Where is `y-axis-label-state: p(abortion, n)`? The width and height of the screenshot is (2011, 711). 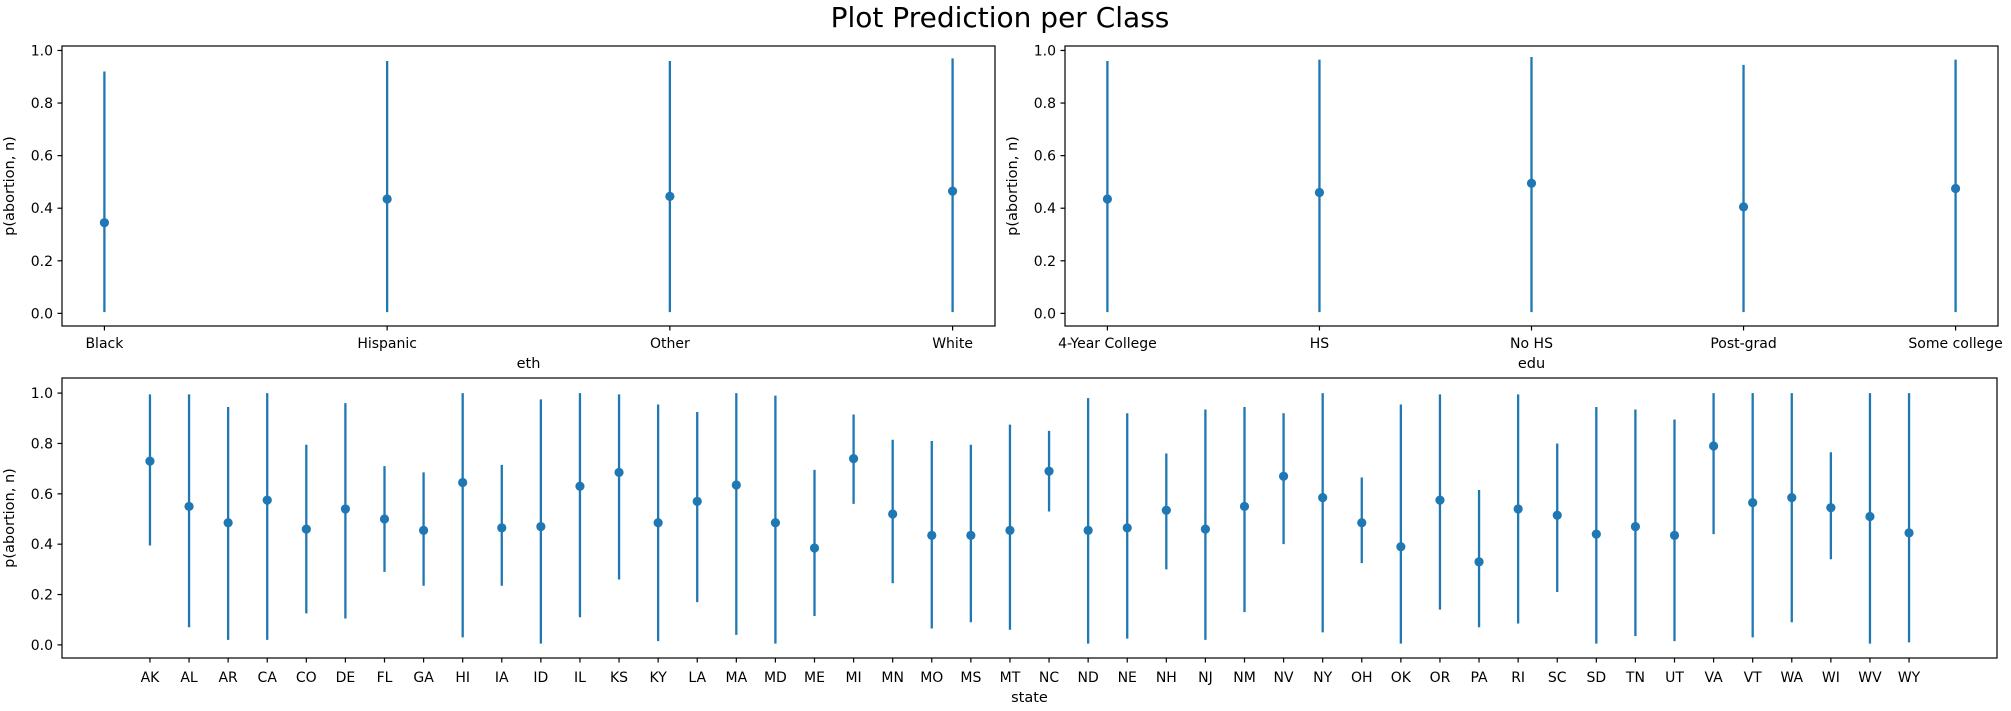
y-axis-label-state: p(abortion, n) is located at coordinates (10, 518).